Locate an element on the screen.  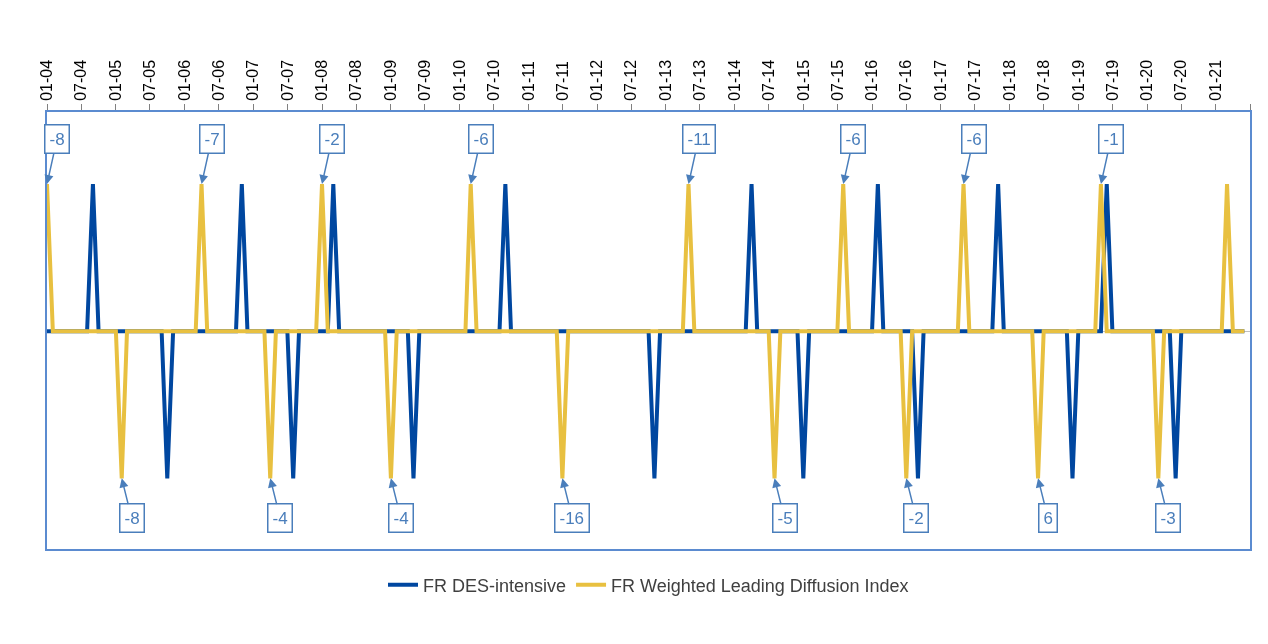
x-tick-label: 01-11 is located at coordinates (528, 80).